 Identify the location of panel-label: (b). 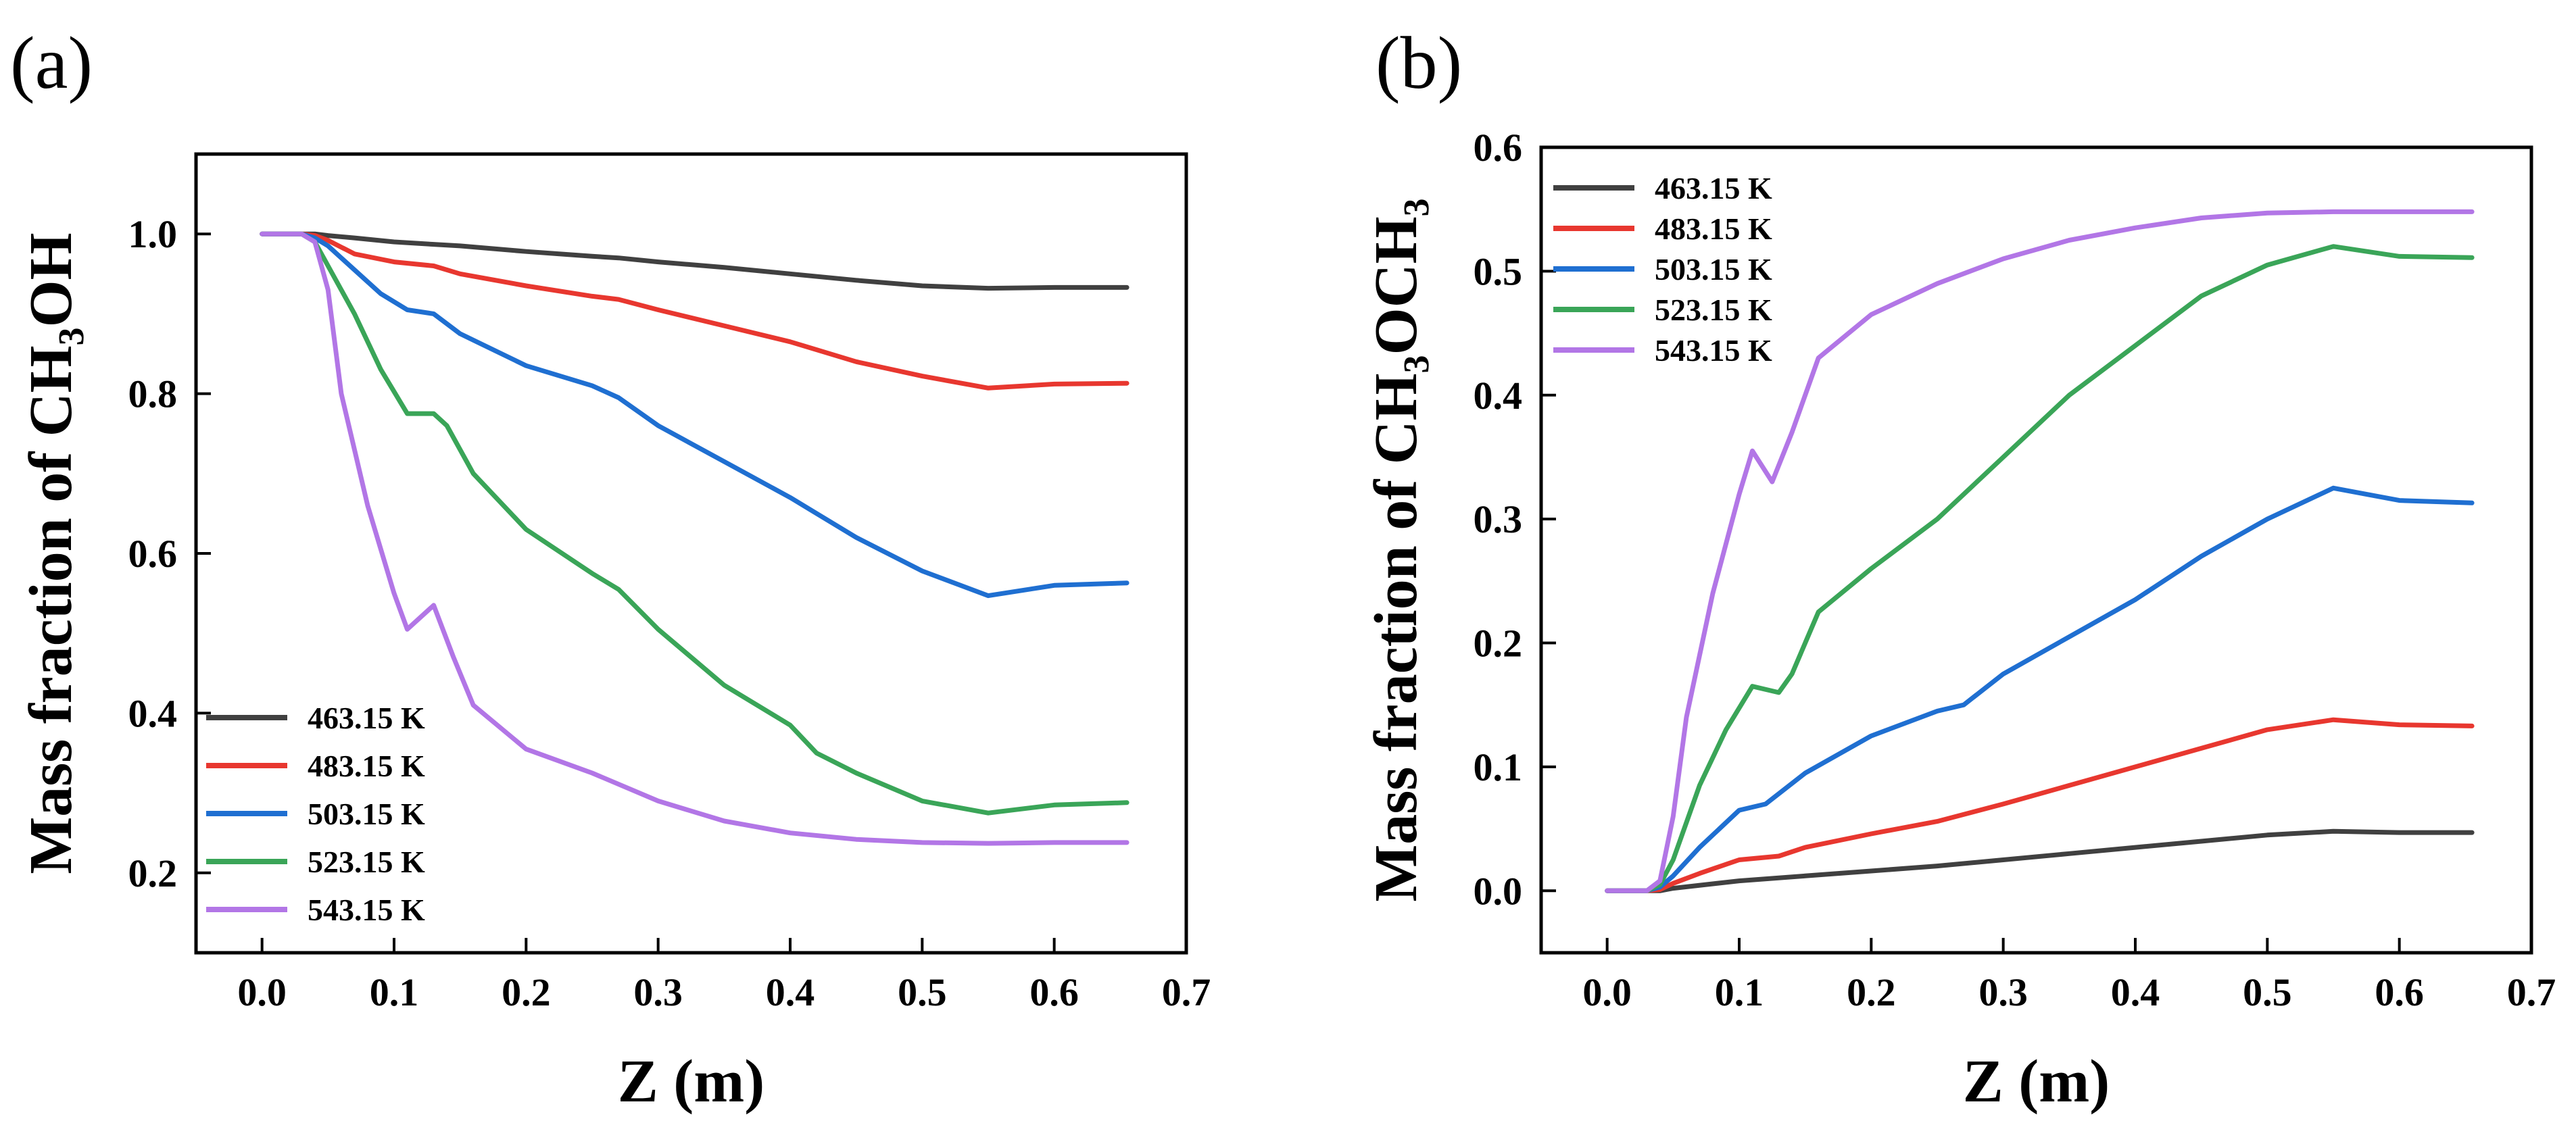
(1419, 63).